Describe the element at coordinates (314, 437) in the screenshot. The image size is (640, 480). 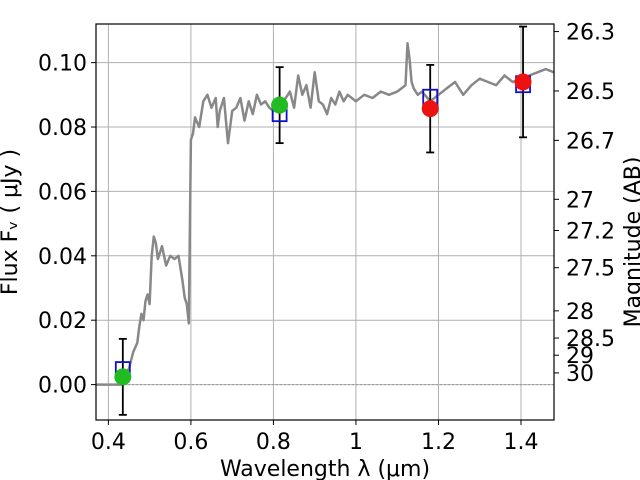
I see `x-axis-ticks: 0.4 0.6 0.8 1 1.2 1.4` at that location.